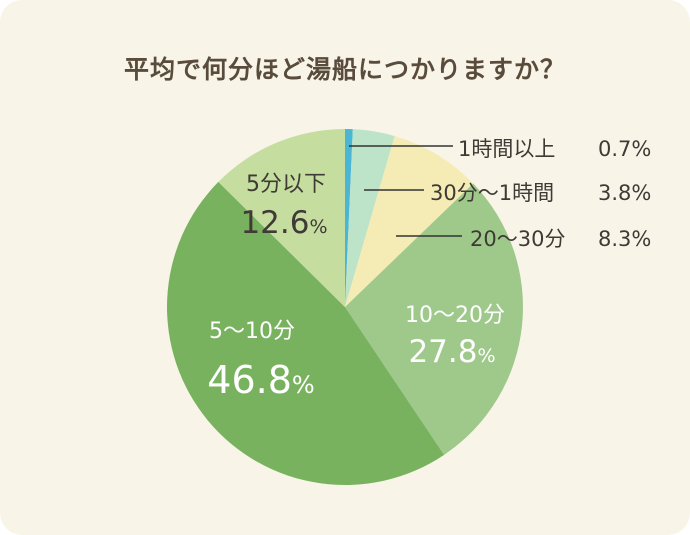  Describe the element at coordinates (506, 149) in the screenshot. I see `slice-label-1: 1時間以上` at that location.